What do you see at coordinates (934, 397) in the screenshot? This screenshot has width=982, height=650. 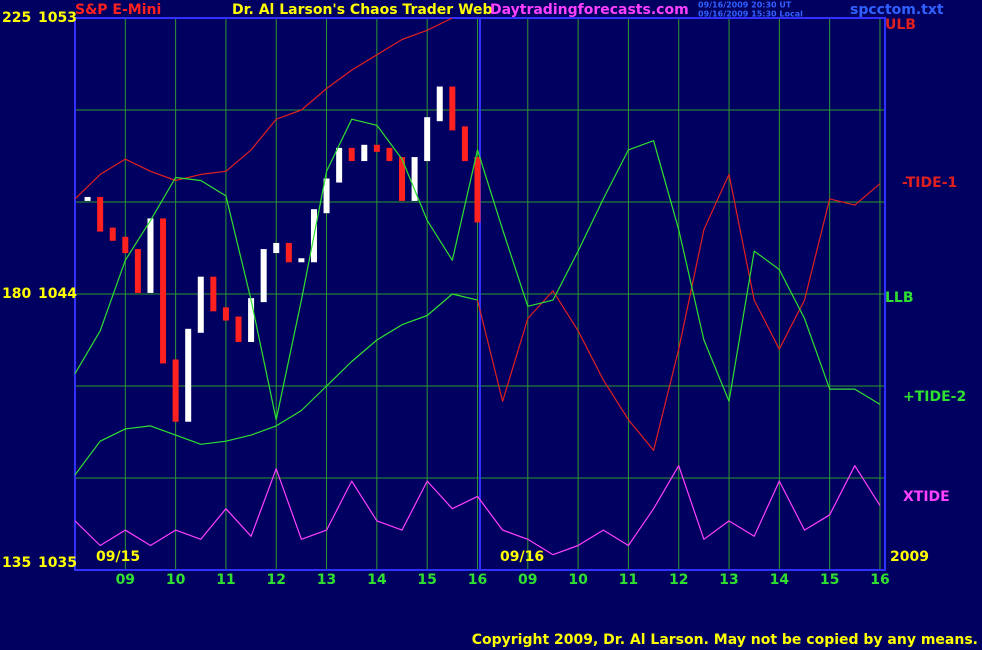 I see `series-label: +TIDE-2` at bounding box center [934, 397].